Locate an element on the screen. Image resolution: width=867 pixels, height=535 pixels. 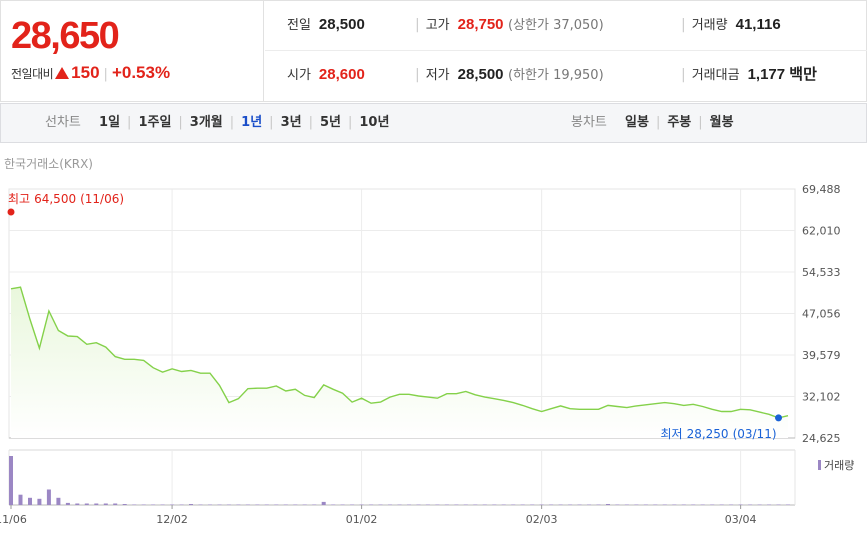
low-annotation: 최저 28,250 (03/11) is located at coordinates (718, 434).